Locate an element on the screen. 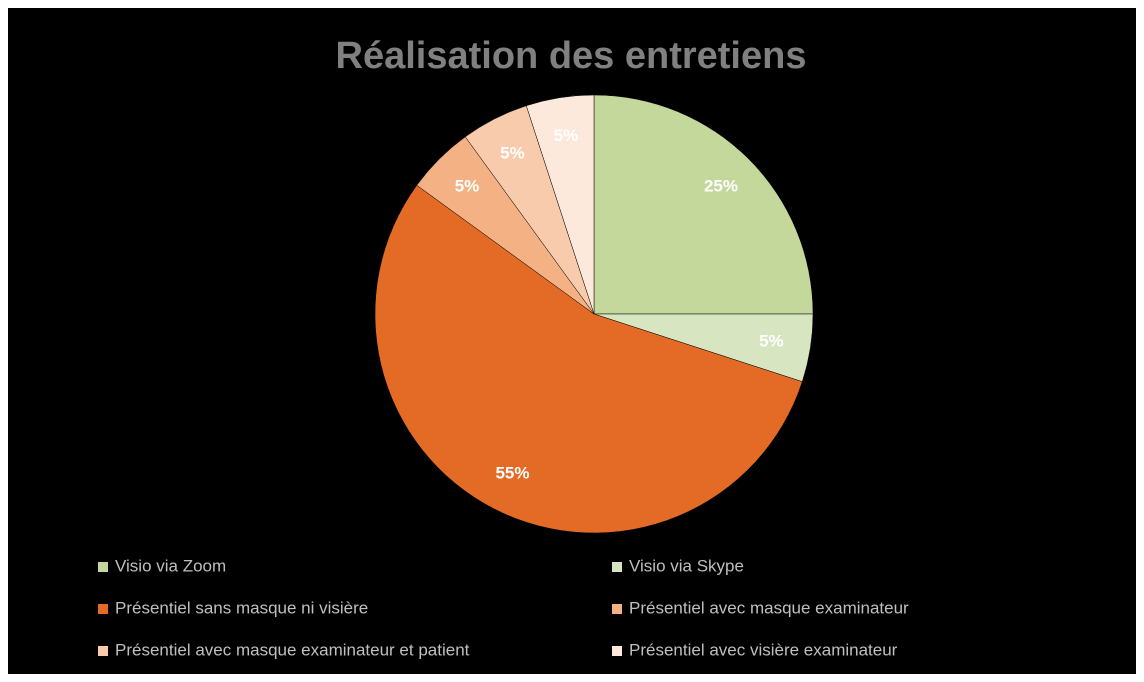 Image resolution: width=1144 pixels, height=682 pixels. legend-label: Présentiel avec masque examinateur is located at coordinates (769, 607).